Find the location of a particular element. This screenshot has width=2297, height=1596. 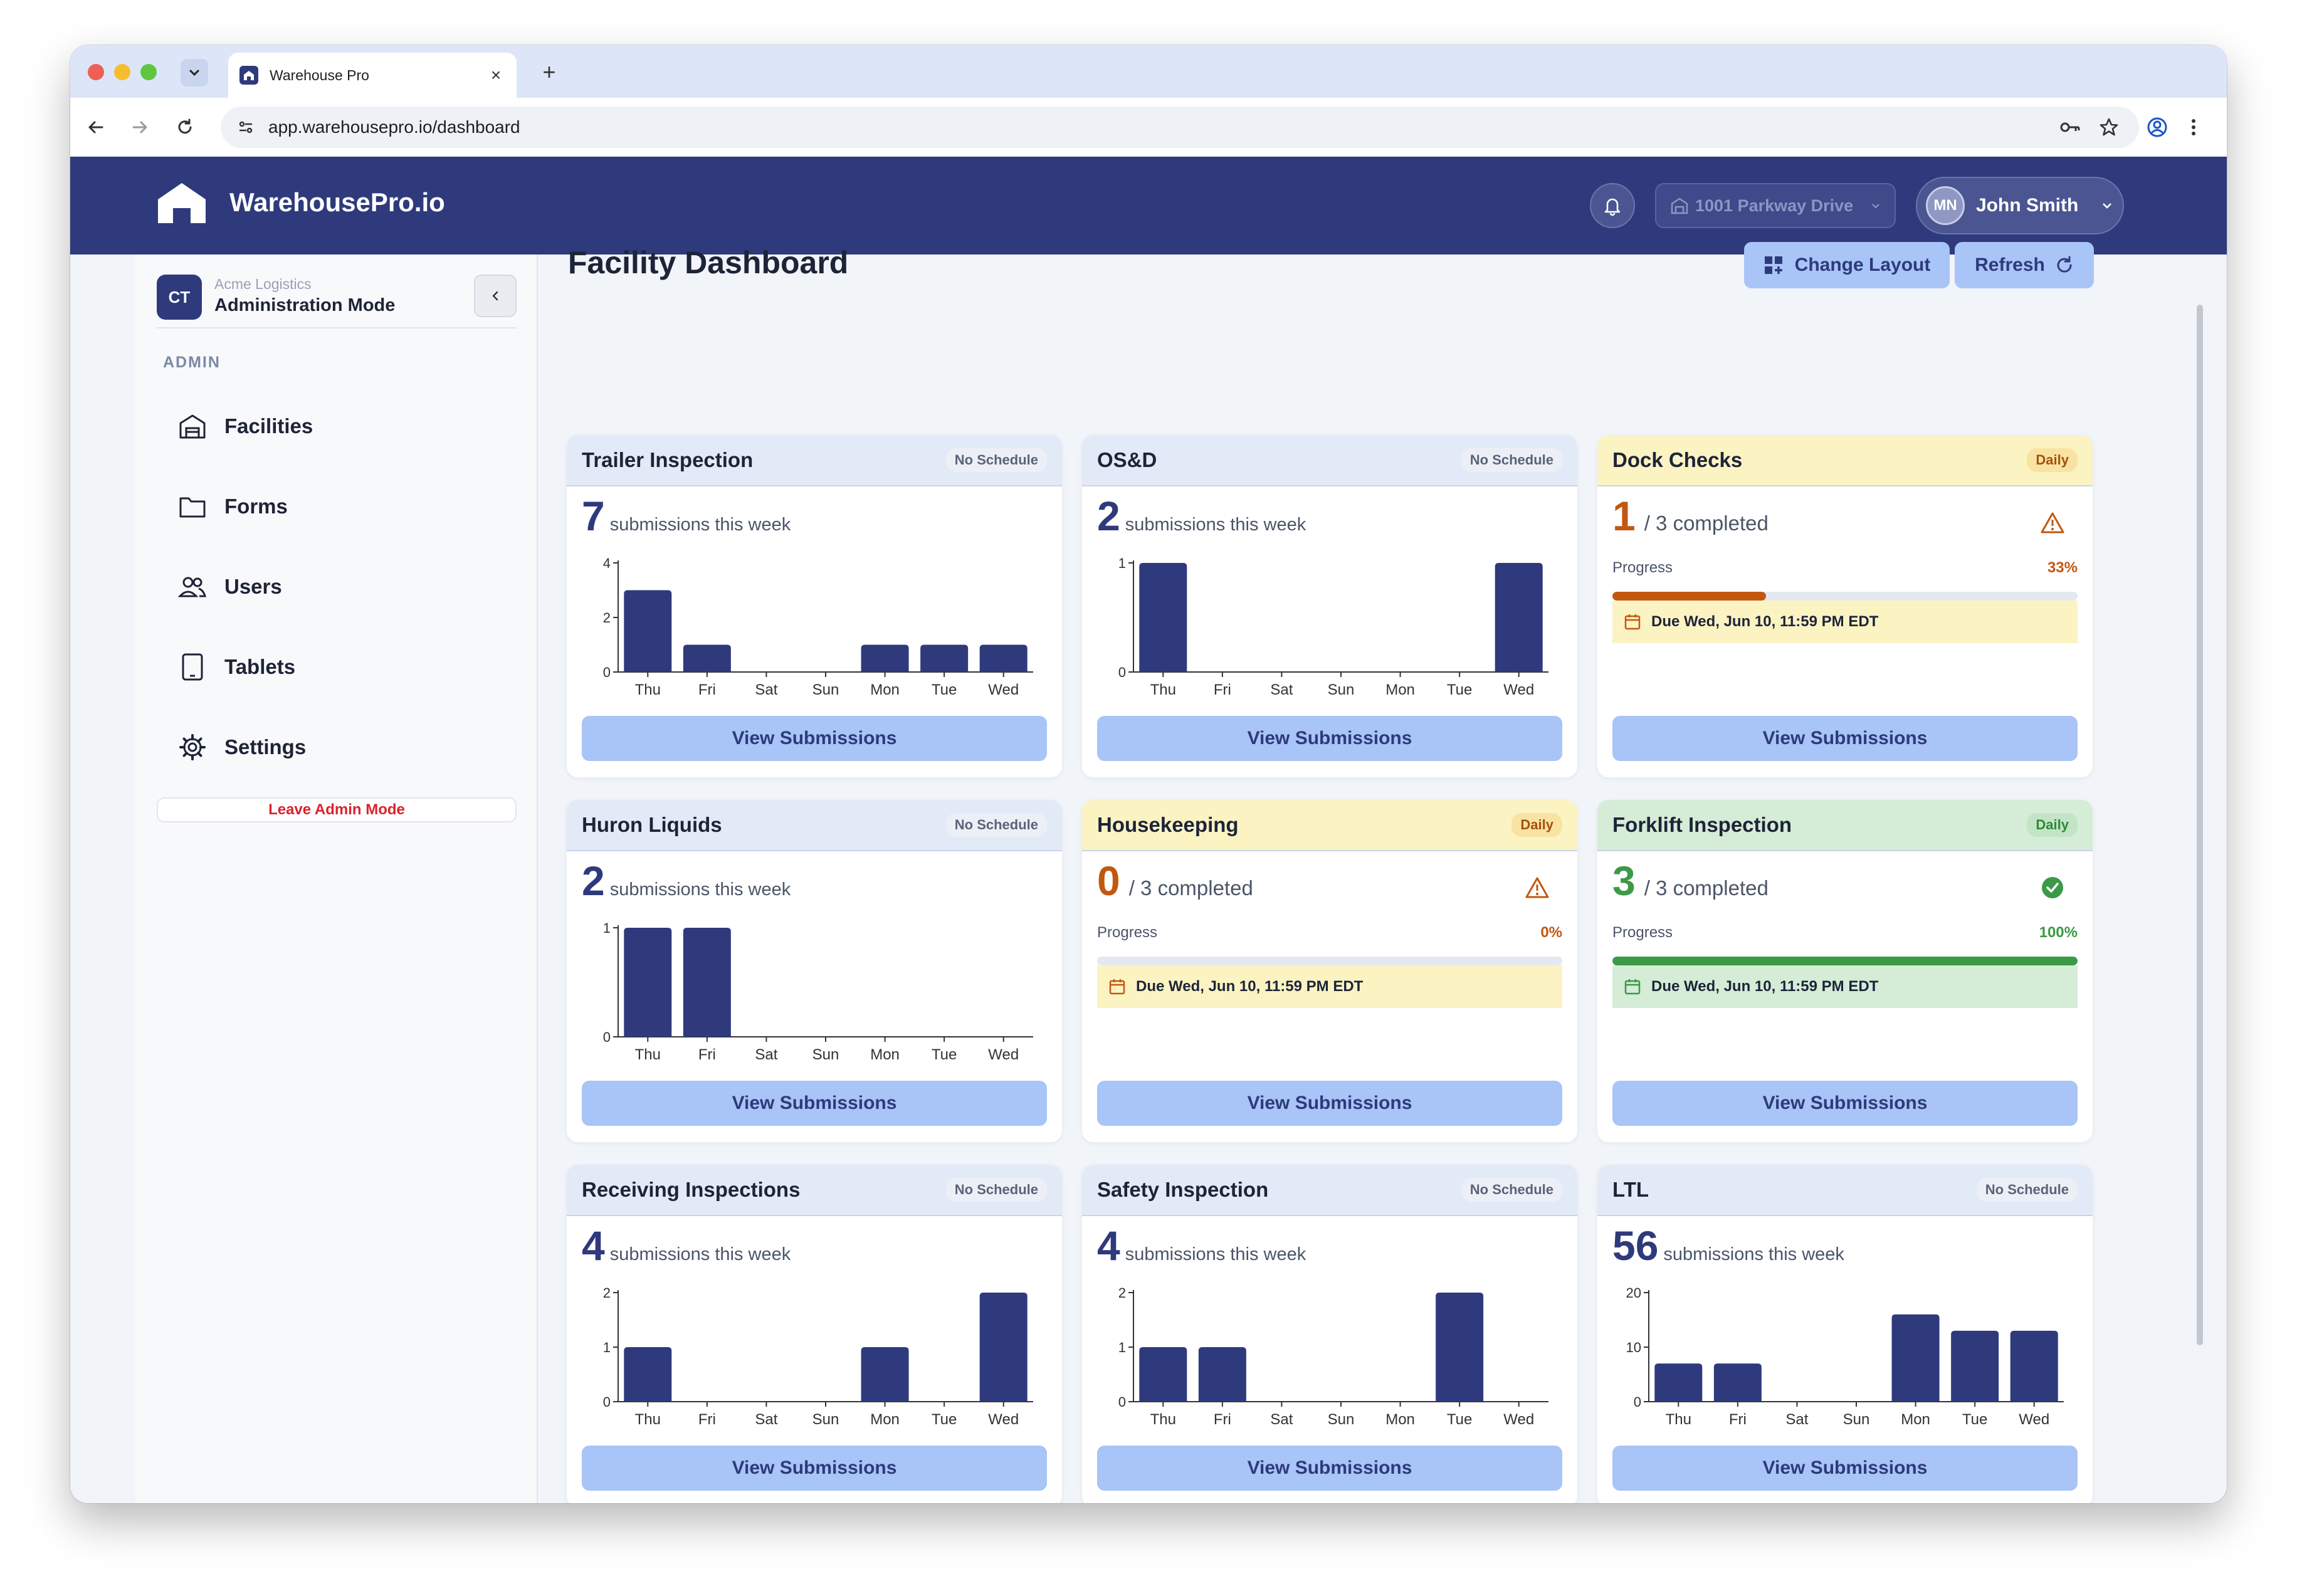

sidebar-item-label: Forms is located at coordinates (256, 507).